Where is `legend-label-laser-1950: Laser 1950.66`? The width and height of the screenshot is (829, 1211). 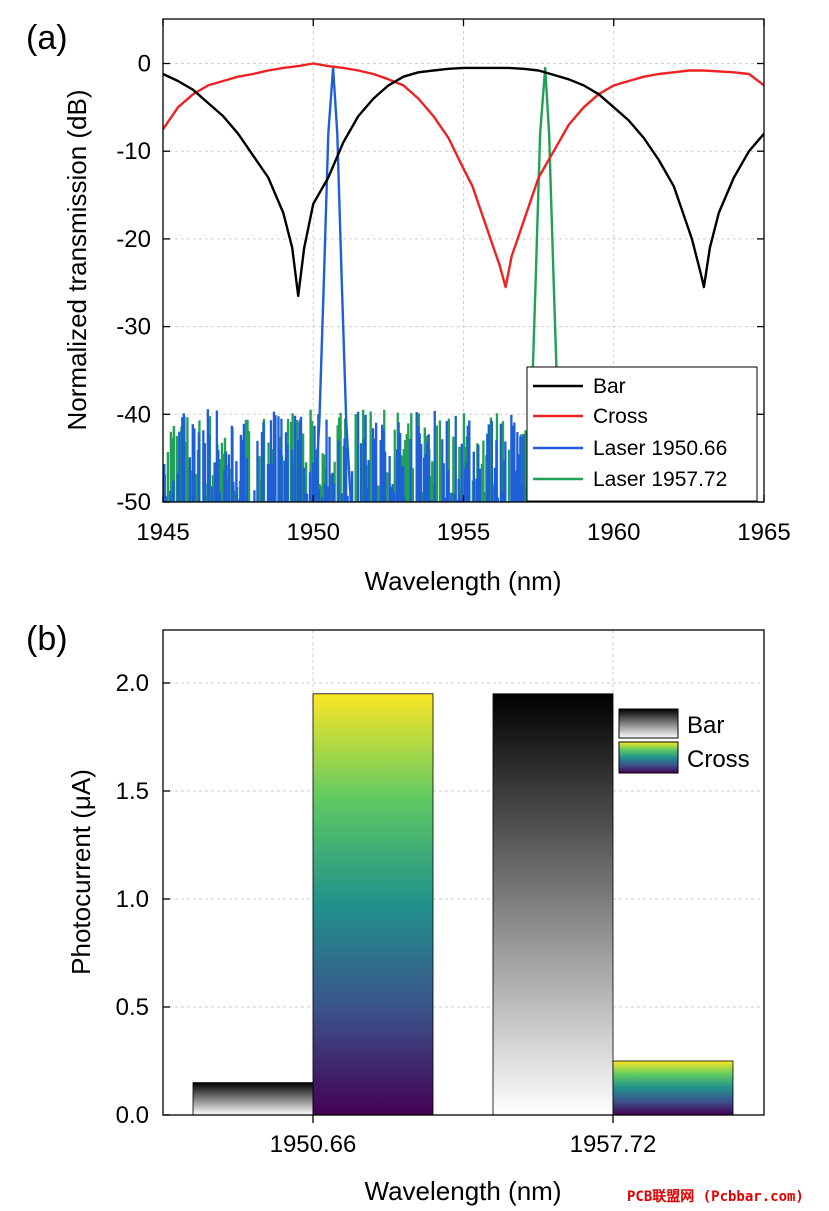 legend-label-laser-1950: Laser 1950.66 is located at coordinates (660, 448).